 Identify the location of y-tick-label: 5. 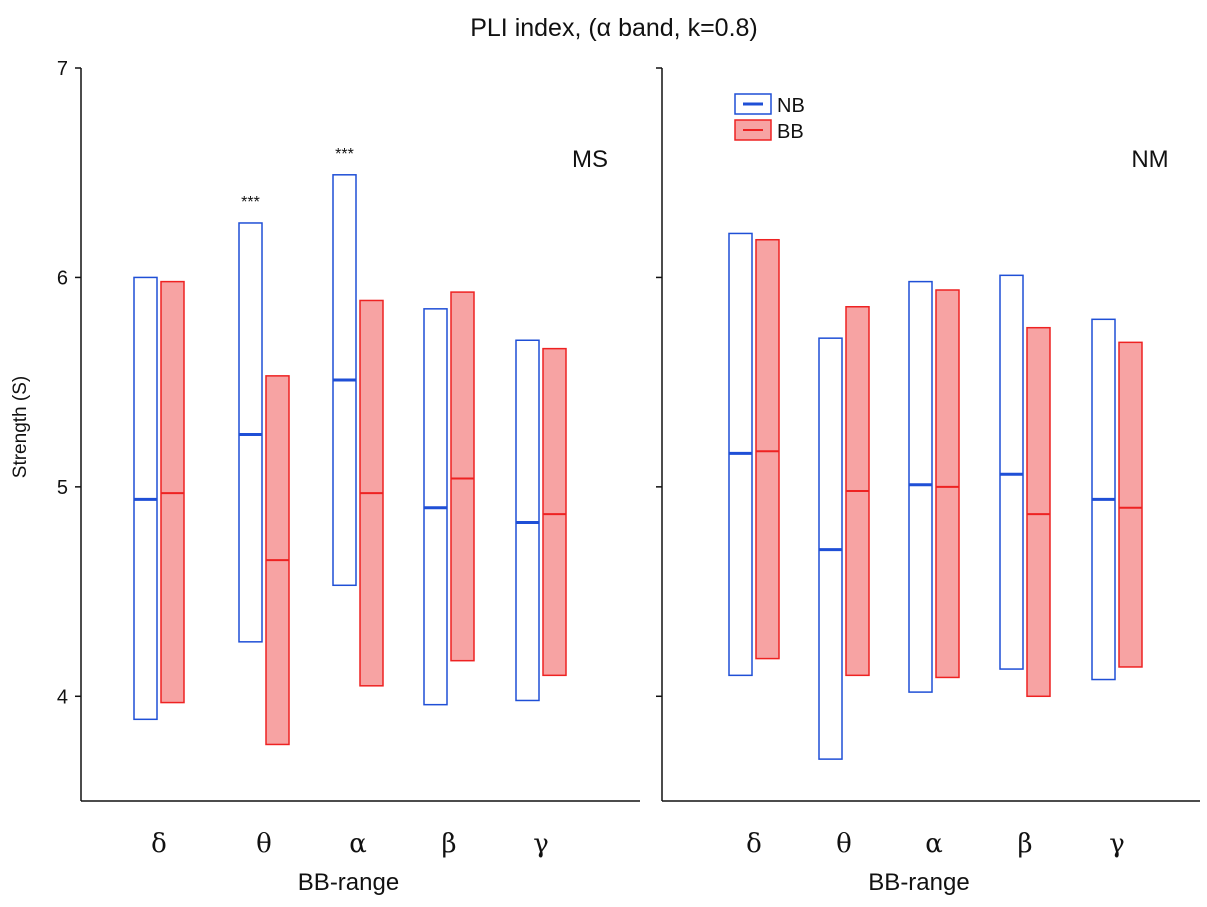
(62, 488).